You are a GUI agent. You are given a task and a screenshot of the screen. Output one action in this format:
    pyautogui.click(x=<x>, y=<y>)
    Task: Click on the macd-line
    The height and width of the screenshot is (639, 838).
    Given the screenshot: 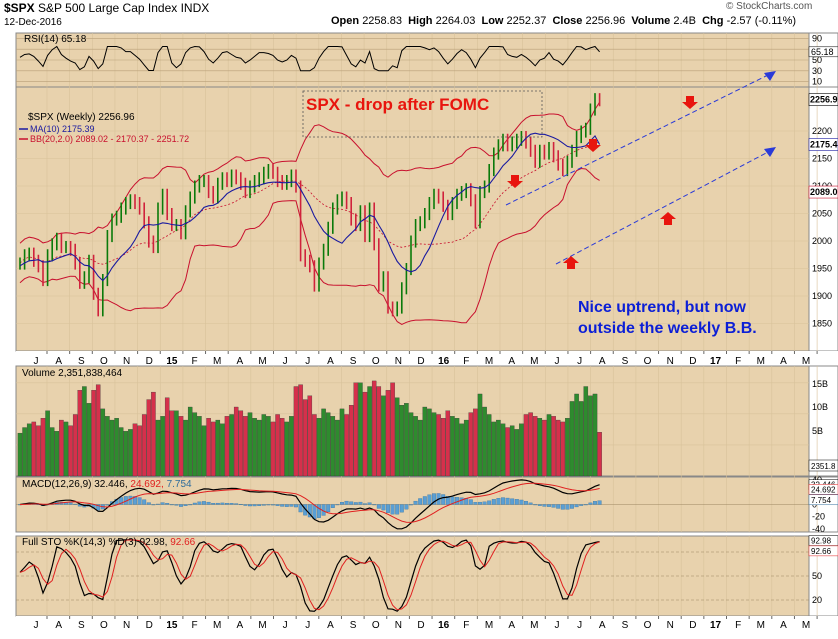 What is the action you would take?
    pyautogui.click(x=309, y=504)
    